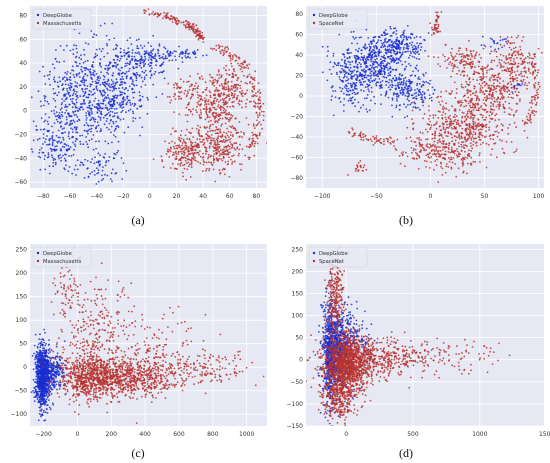  Describe the element at coordinates (376, 196) in the screenshot. I see `x-tick-label: −50` at that location.